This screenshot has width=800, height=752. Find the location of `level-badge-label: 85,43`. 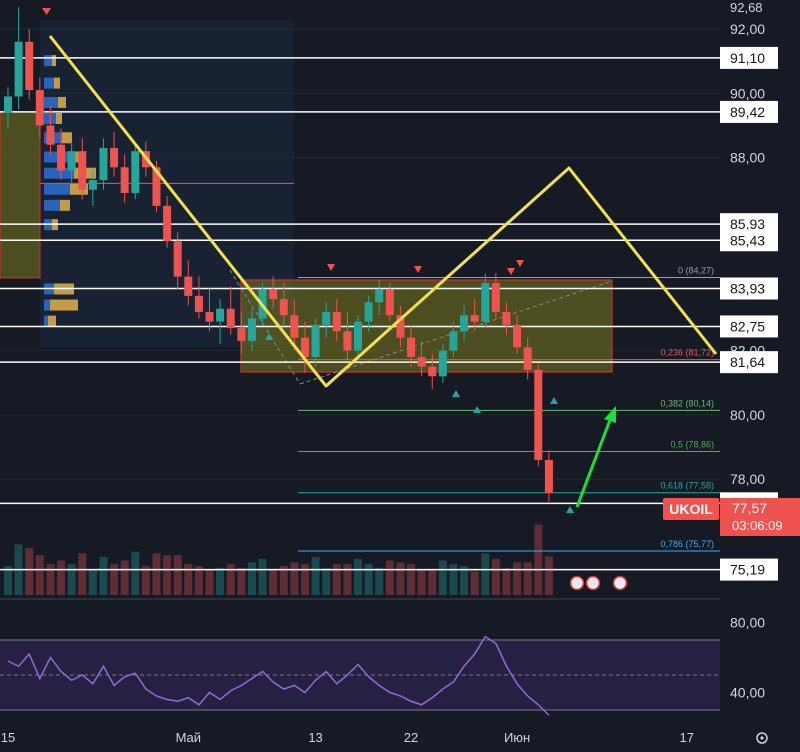

level-badge-label: 85,43 is located at coordinates (747, 240).